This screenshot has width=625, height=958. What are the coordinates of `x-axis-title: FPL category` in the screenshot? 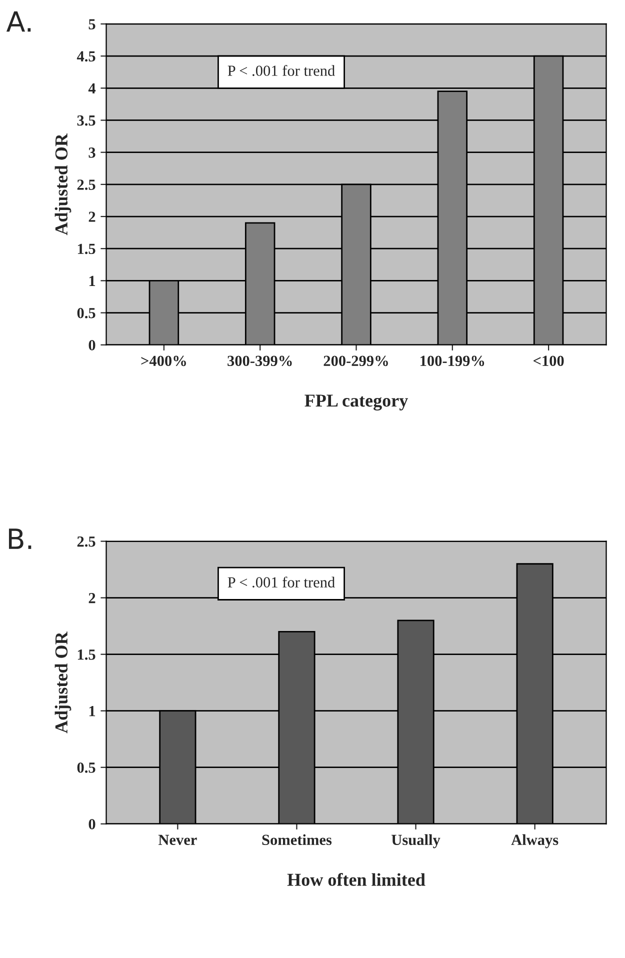 It's located at (356, 402).